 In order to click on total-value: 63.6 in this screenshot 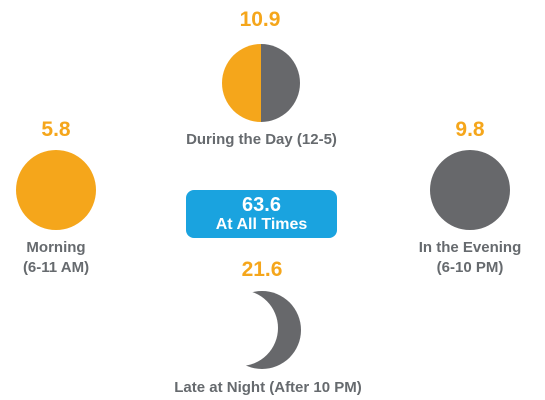, I will do `click(261, 205)`.